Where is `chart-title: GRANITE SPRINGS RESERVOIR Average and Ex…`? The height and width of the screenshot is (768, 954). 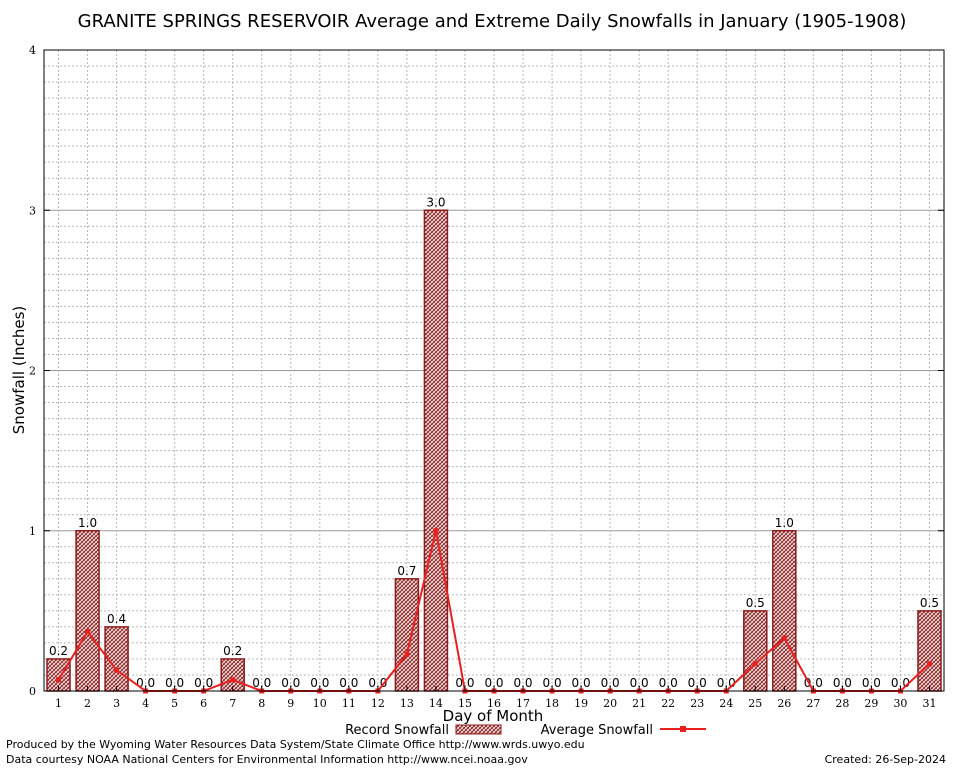 chart-title: GRANITE SPRINGS RESERVOIR Average and Ex… is located at coordinates (492, 21).